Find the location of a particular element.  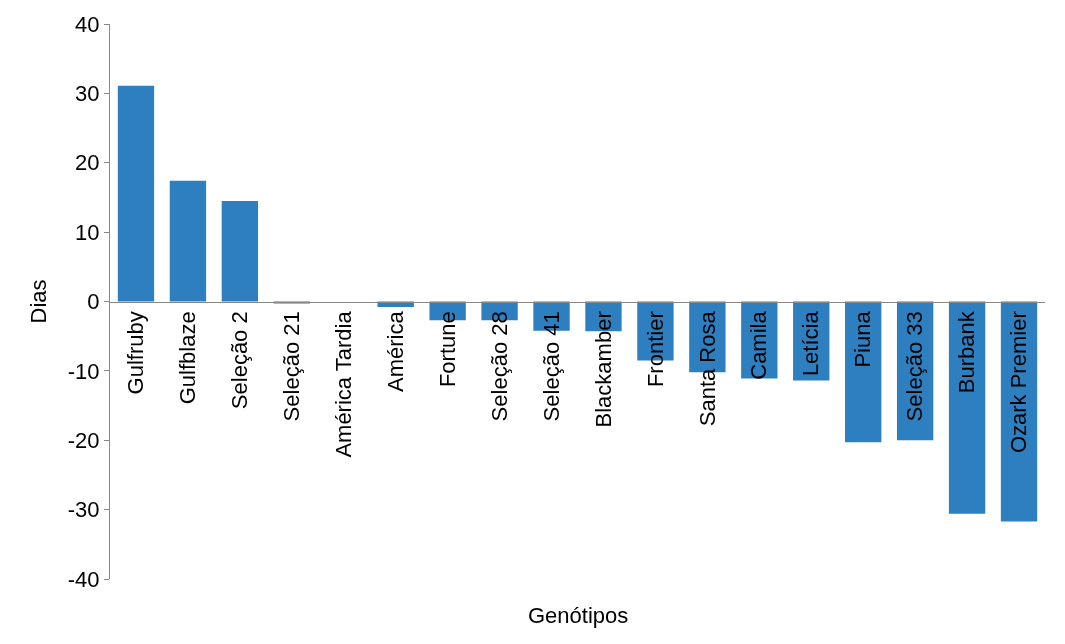

x-tick-label: Seleção 33 is located at coordinates (915, 366).